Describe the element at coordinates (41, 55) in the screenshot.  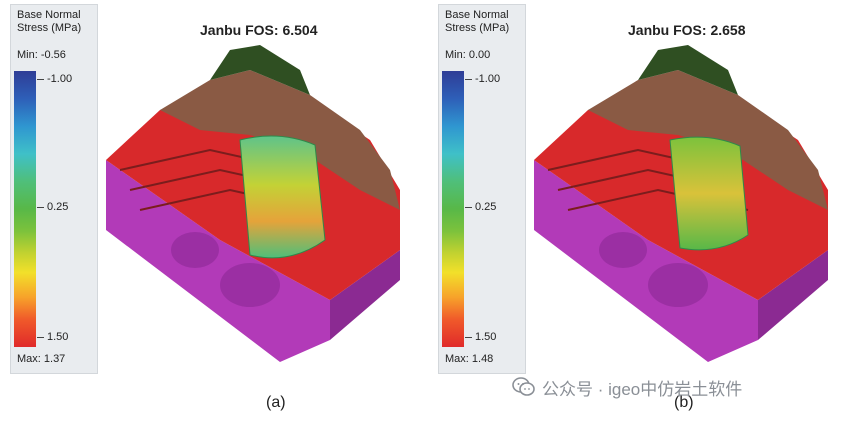
I see `legend-min: Min: -0.56` at that location.